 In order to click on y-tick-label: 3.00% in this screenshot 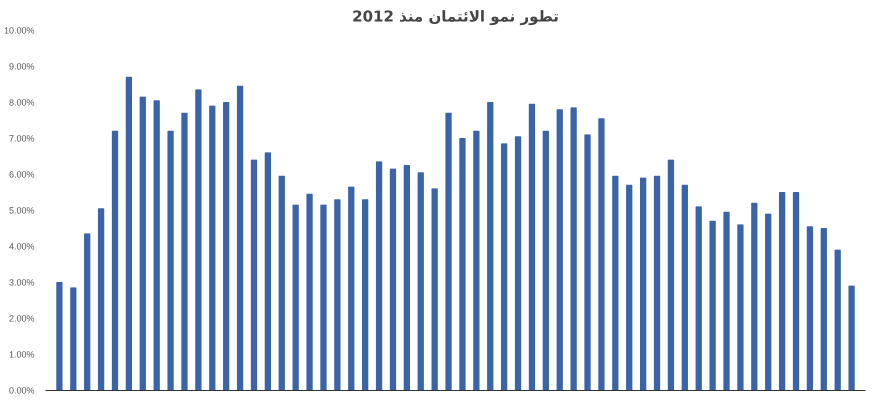, I will do `click(21, 283)`.